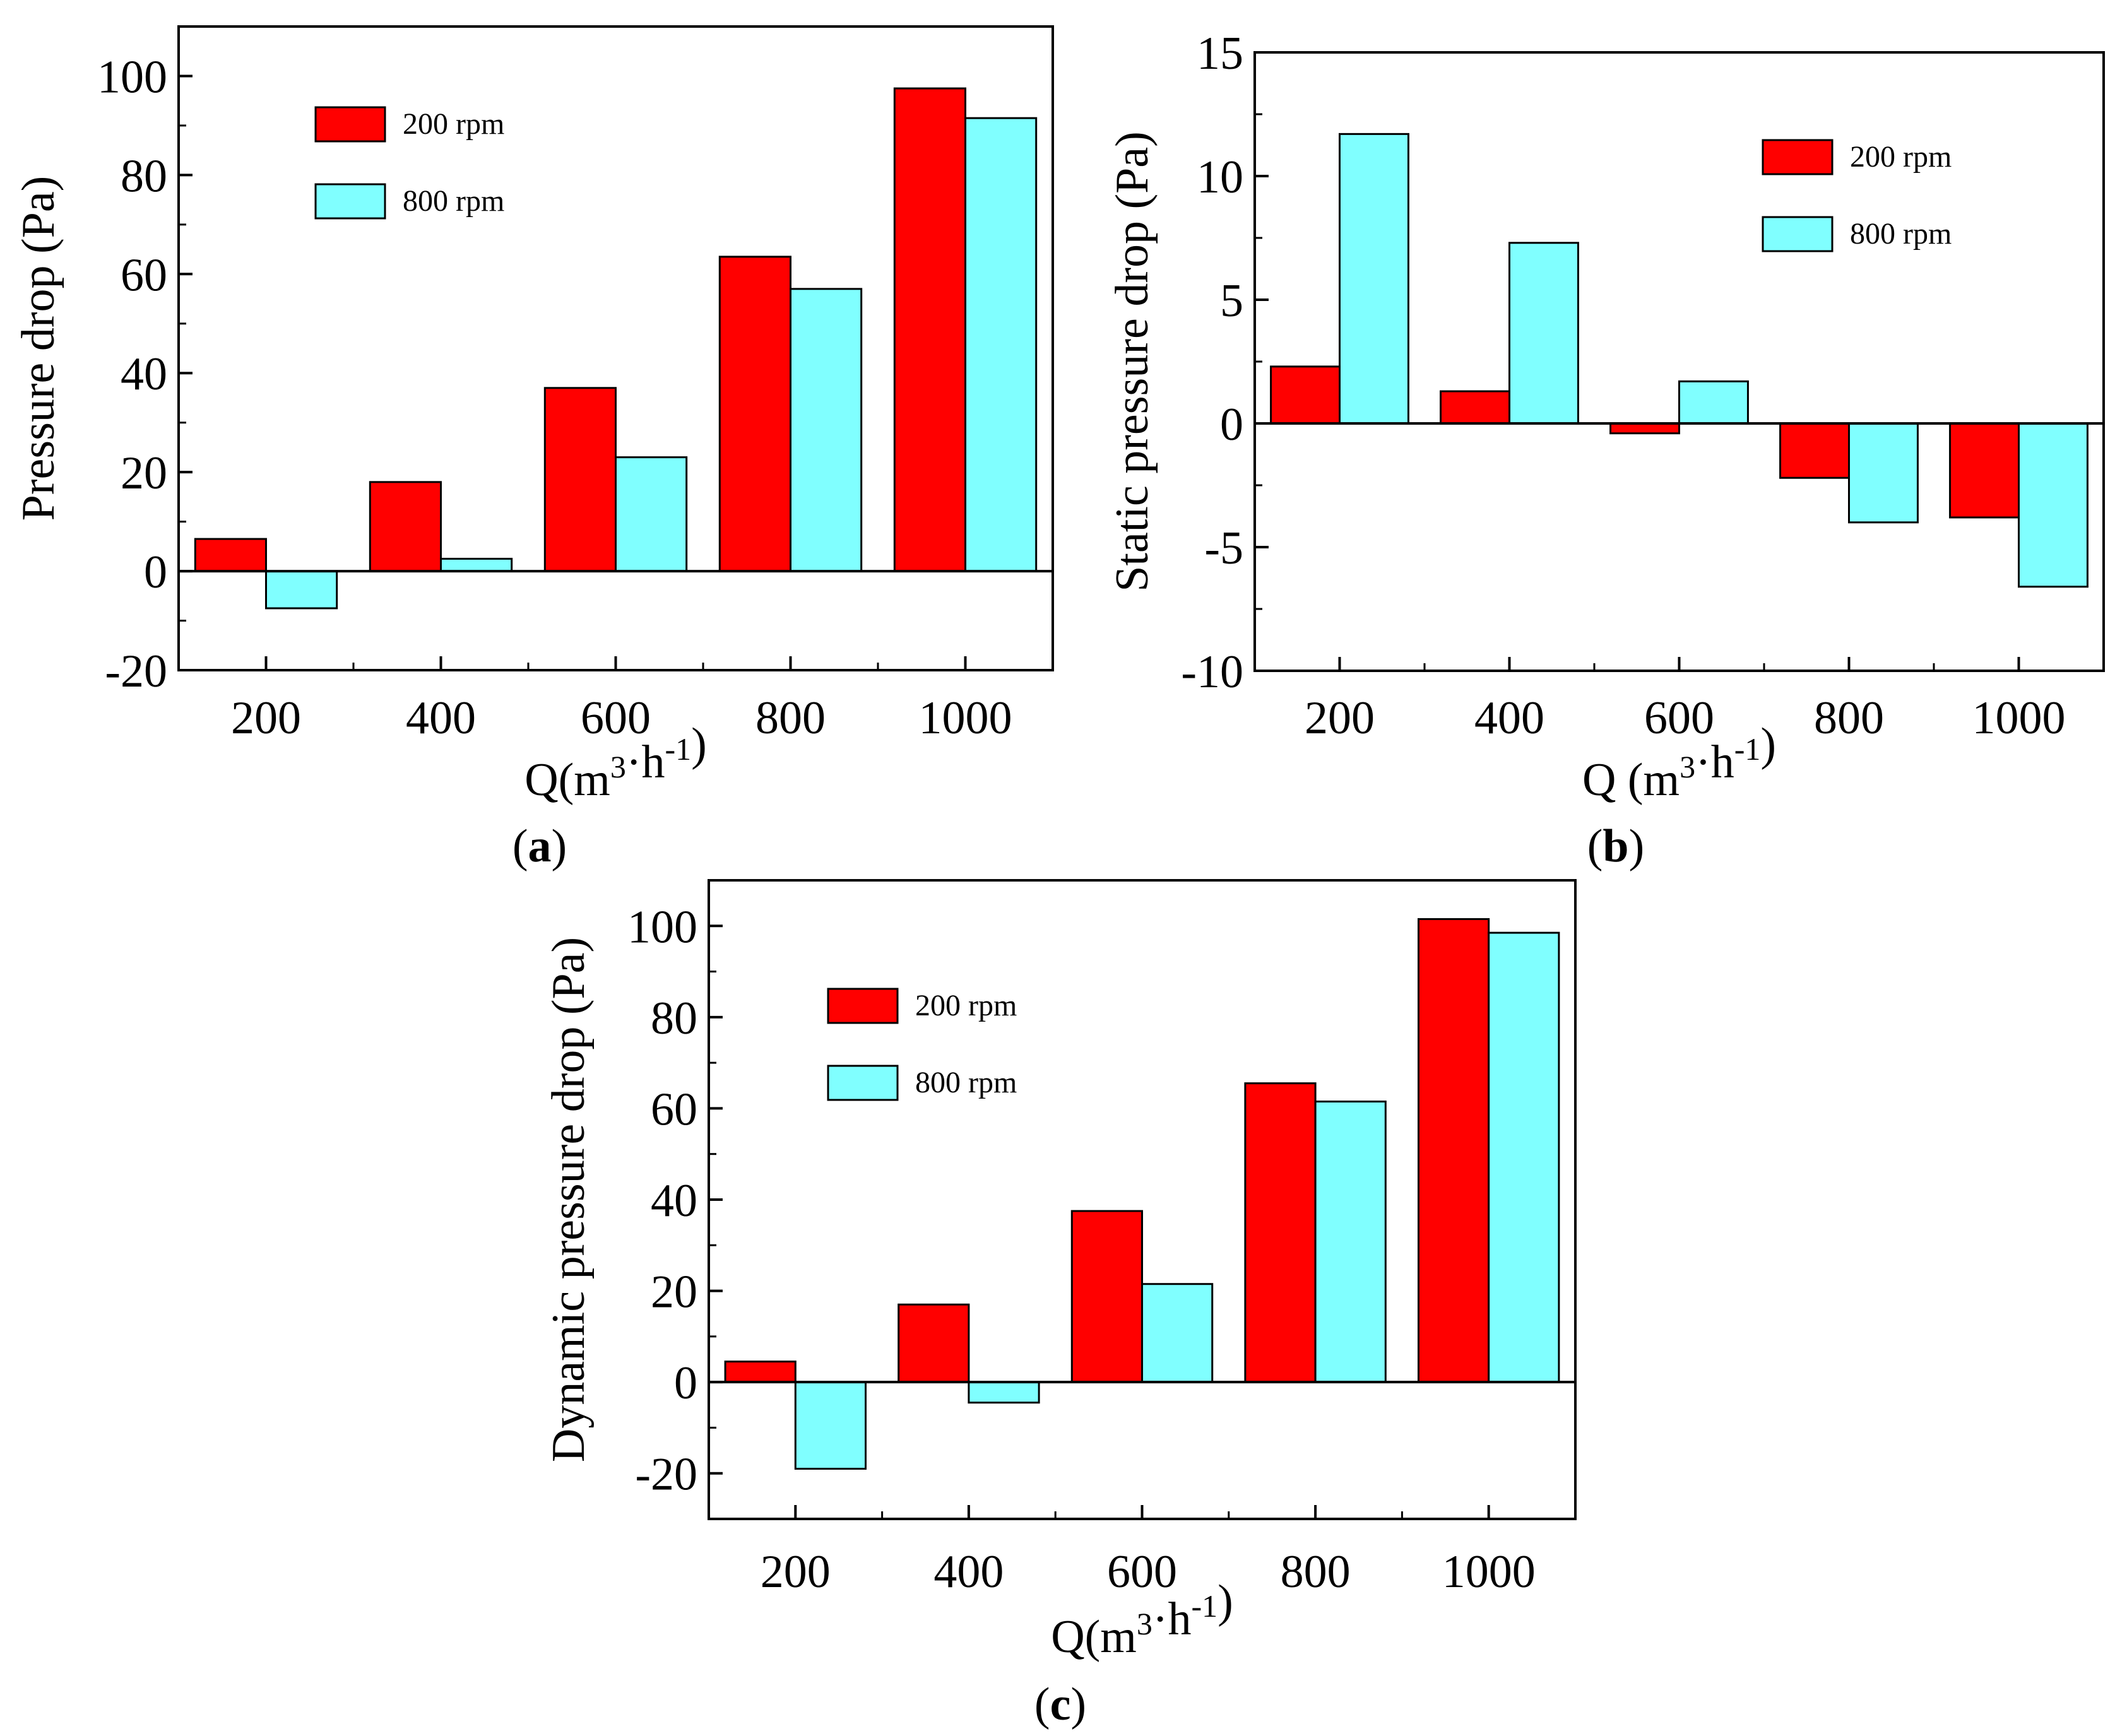  Describe the element at coordinates (1231, 301) in the screenshot. I see `y-tick-label: 5` at that location.